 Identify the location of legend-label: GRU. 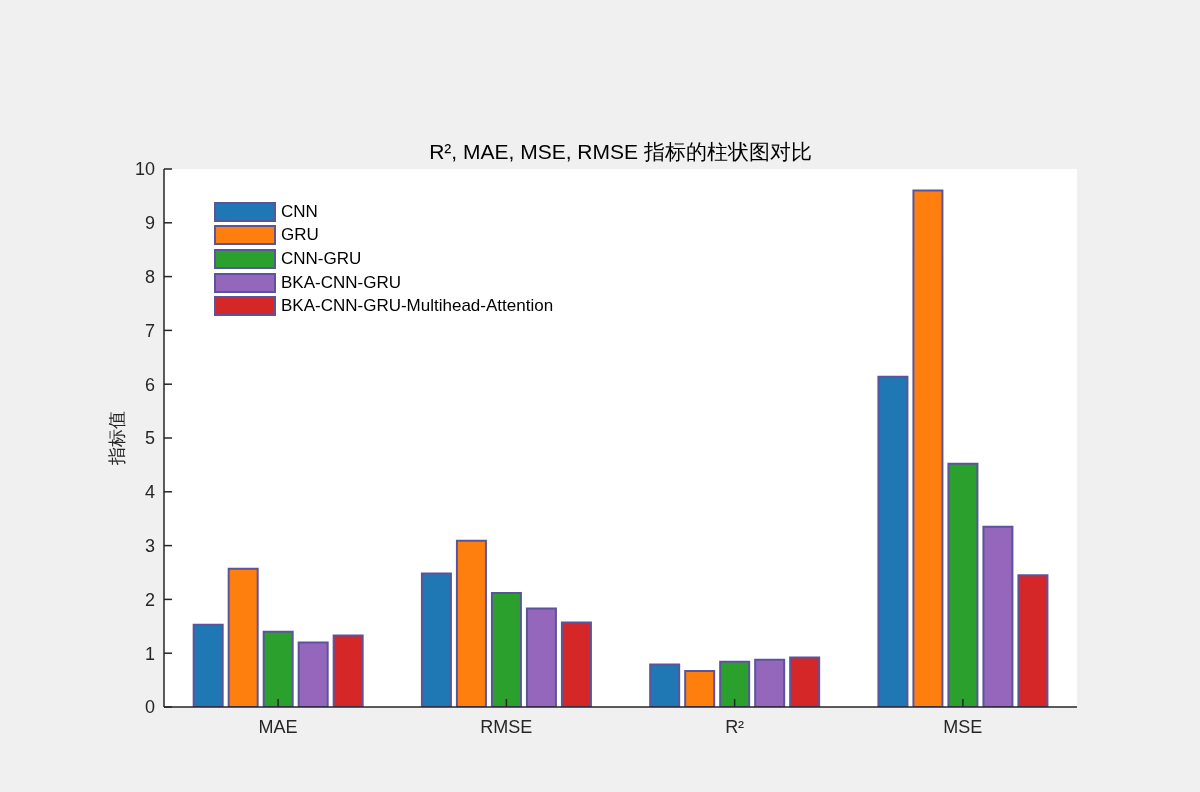
(300, 235).